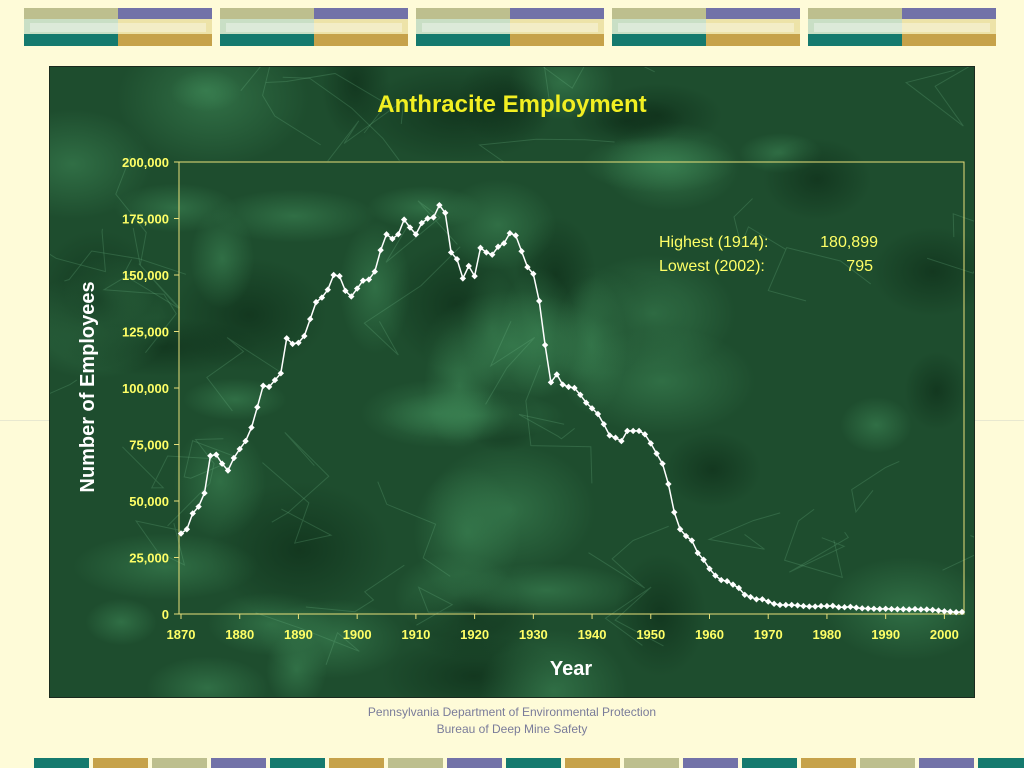 Image resolution: width=1024 pixels, height=768 pixels. What do you see at coordinates (145, 388) in the screenshot?
I see `y-tick-label: 100,000` at bounding box center [145, 388].